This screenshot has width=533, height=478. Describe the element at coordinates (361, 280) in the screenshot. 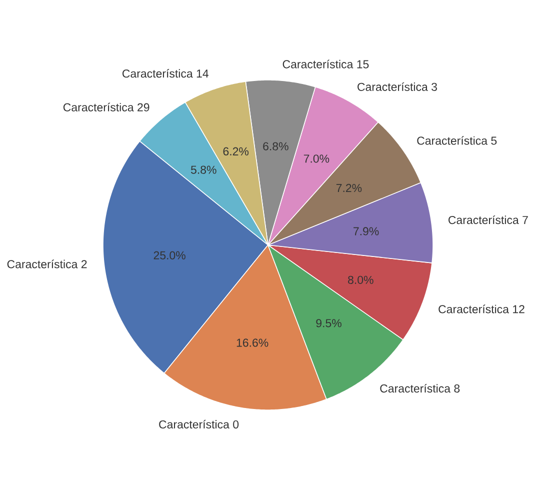

I see `data-label: 8.0%` at that location.